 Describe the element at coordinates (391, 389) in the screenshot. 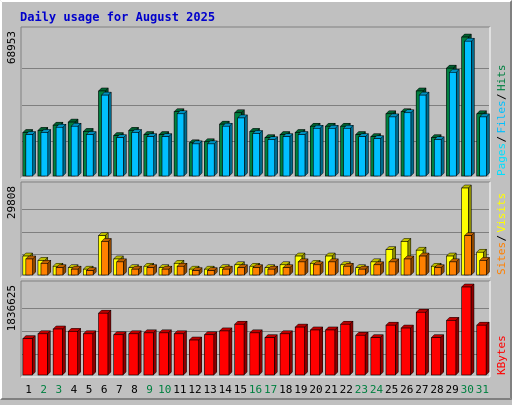

I see `day-label-25: 25` at that location.